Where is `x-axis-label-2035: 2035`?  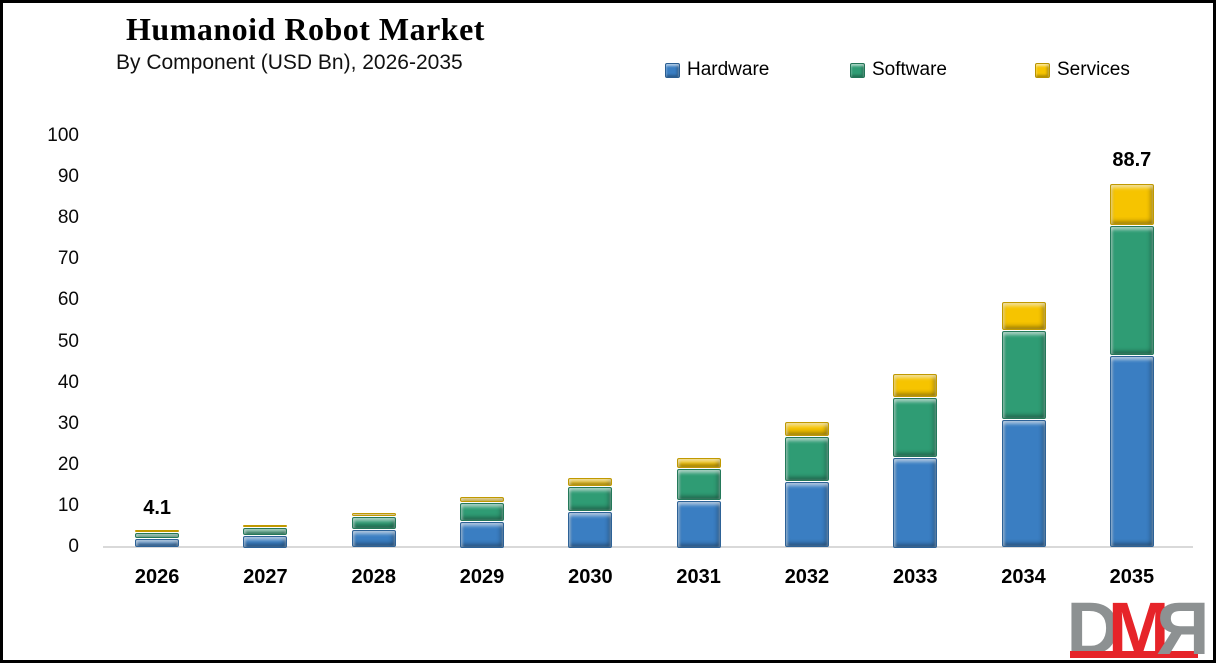 x-axis-label-2035: 2035 is located at coordinates (1132, 577).